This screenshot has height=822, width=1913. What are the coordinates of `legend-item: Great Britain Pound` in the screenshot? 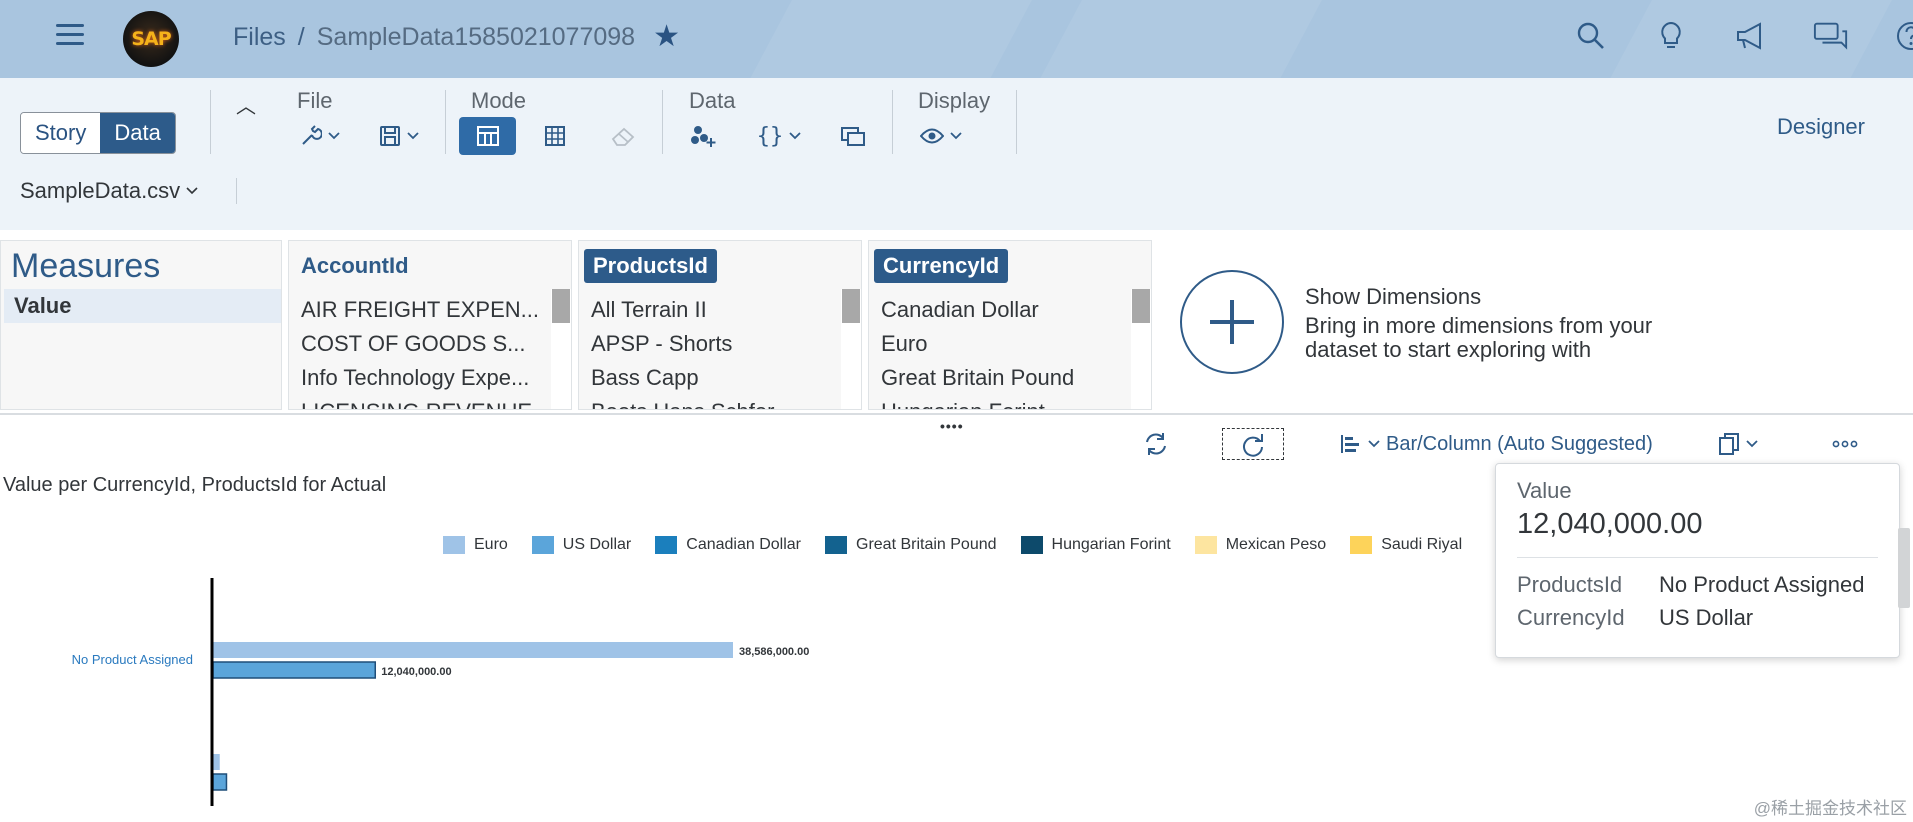 It's located at (911, 545).